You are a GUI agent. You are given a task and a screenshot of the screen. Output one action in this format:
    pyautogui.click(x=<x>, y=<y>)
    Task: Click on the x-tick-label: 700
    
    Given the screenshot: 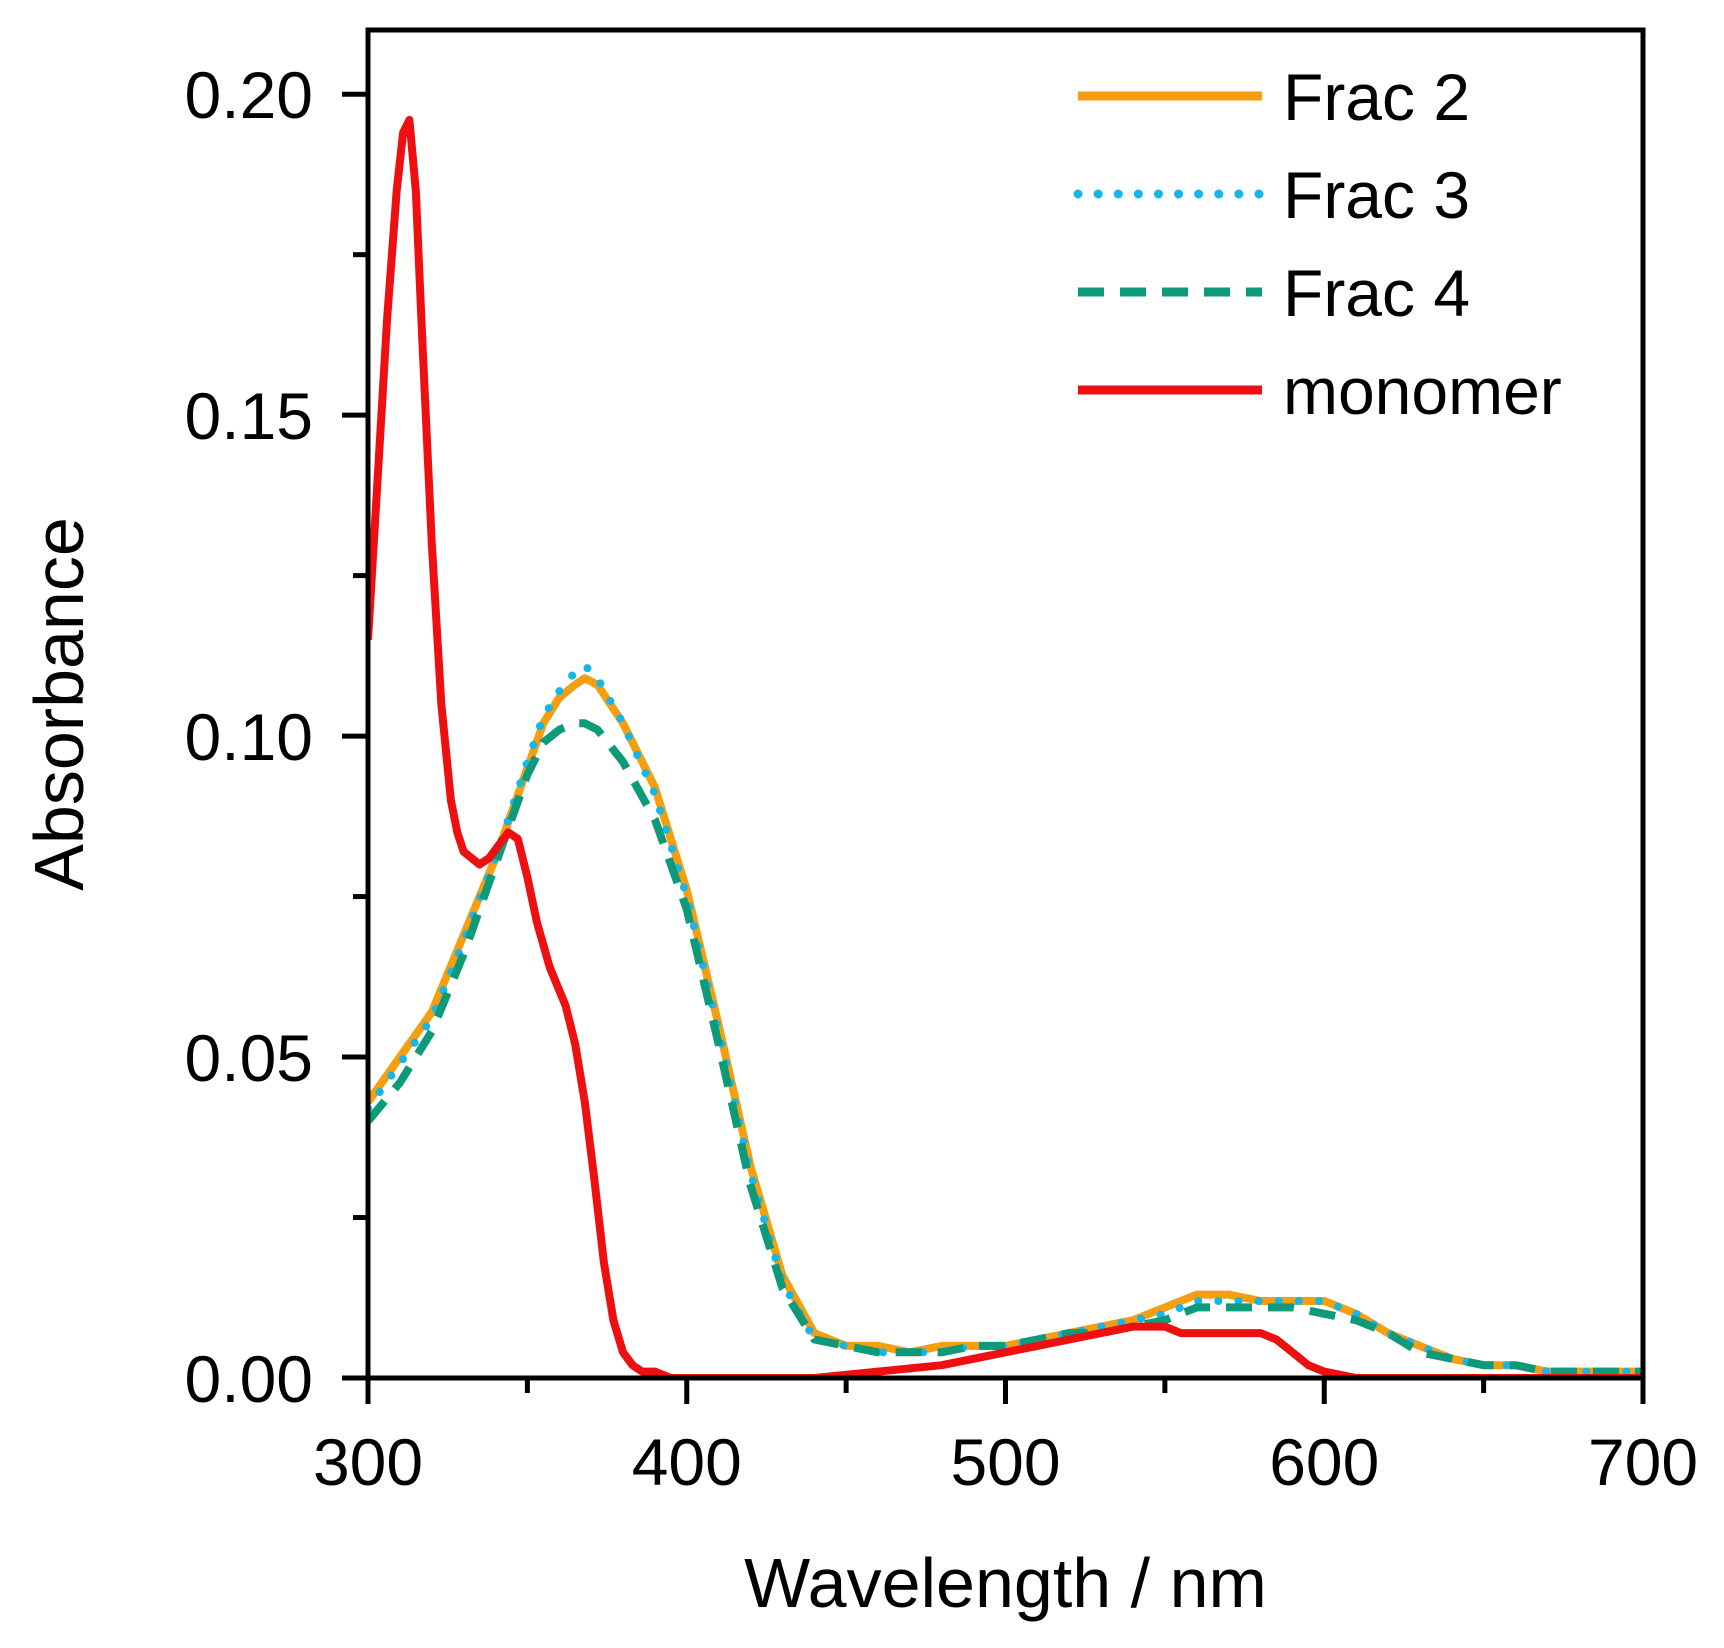 What is the action you would take?
    pyautogui.click(x=1643, y=1462)
    